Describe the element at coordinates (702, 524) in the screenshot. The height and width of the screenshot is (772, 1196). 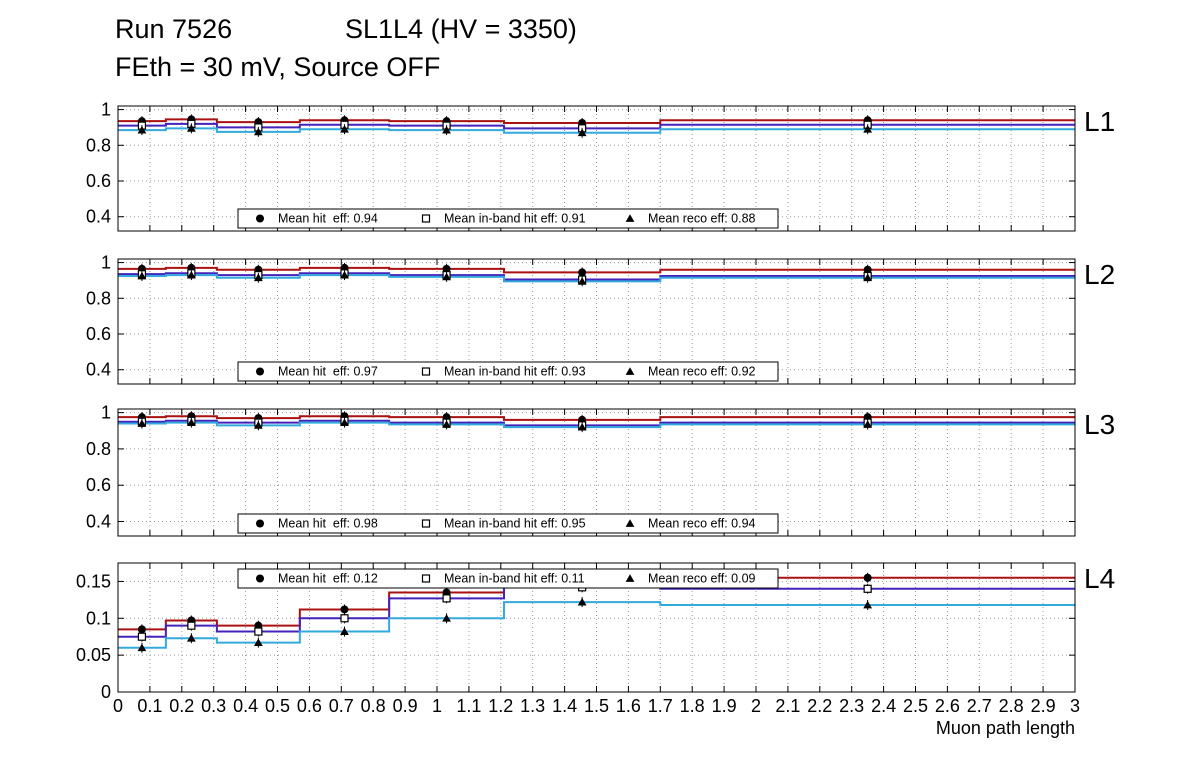
I see `legend-label: Mean reco eff: 0.94` at that location.